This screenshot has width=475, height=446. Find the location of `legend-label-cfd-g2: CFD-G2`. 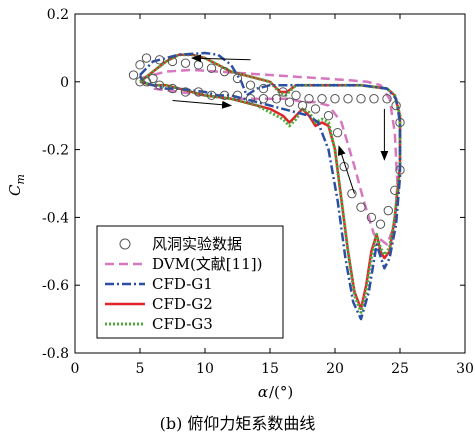

legend-label-cfd-g2: CFD-G2 is located at coordinates (182, 304).